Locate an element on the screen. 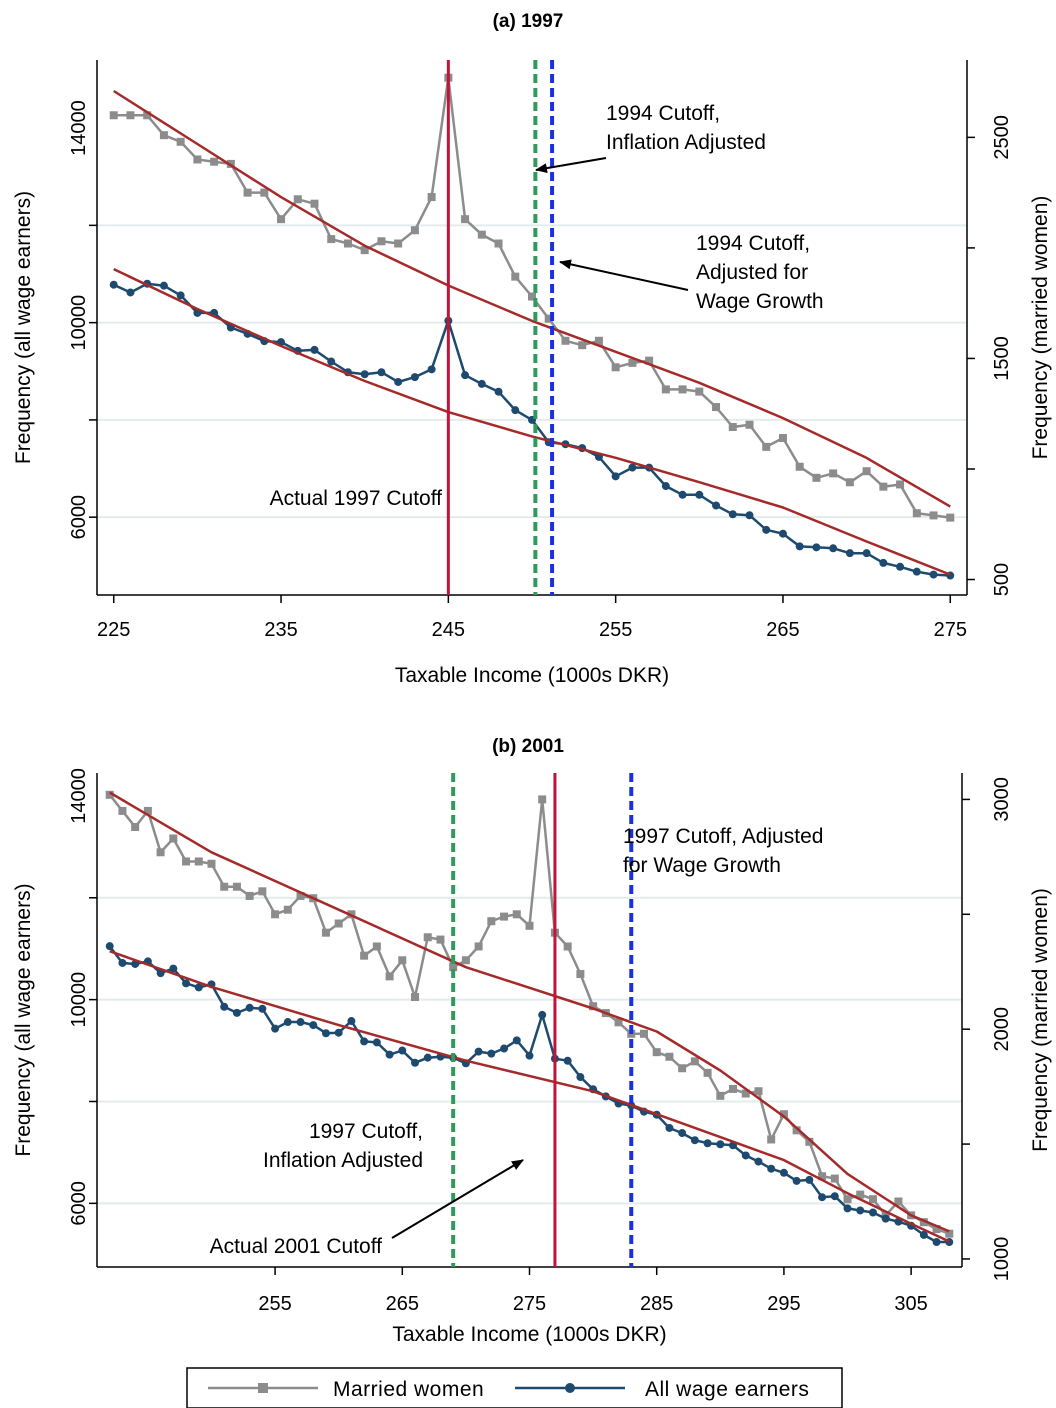 Image resolution: width=1056 pixels, height=1408 pixels. annotation-line: Adjusted for is located at coordinates (752, 272).